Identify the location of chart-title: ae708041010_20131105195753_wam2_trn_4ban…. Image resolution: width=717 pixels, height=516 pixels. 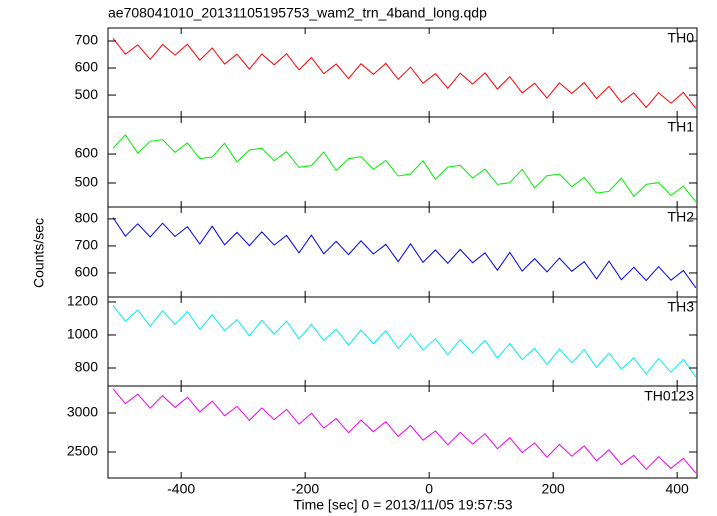
(297, 13).